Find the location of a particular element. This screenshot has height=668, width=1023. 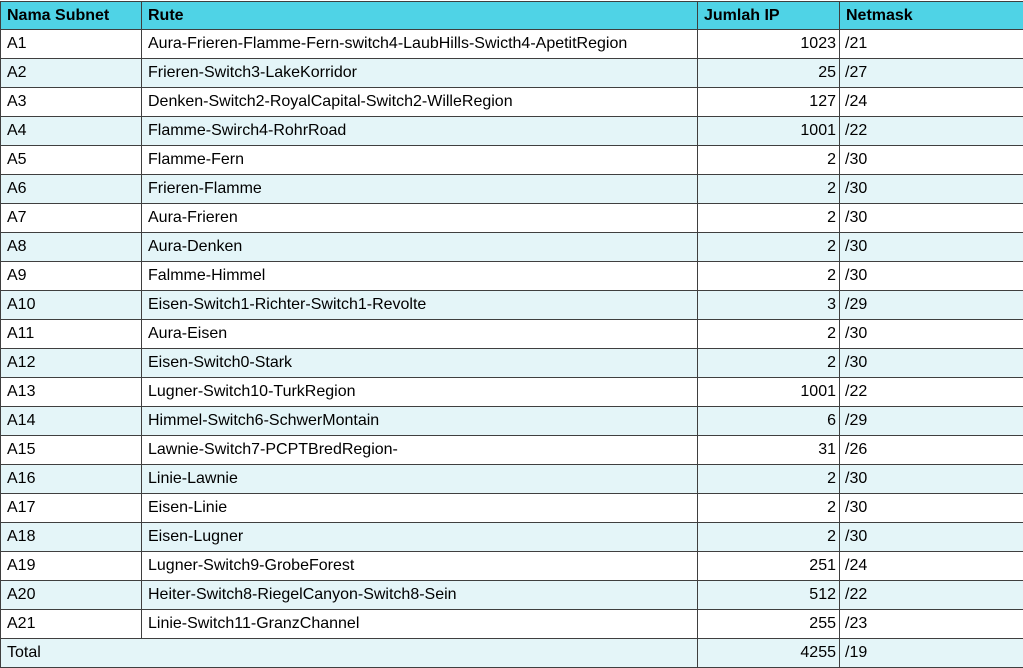

subnet-cell: A21 is located at coordinates (71, 624).